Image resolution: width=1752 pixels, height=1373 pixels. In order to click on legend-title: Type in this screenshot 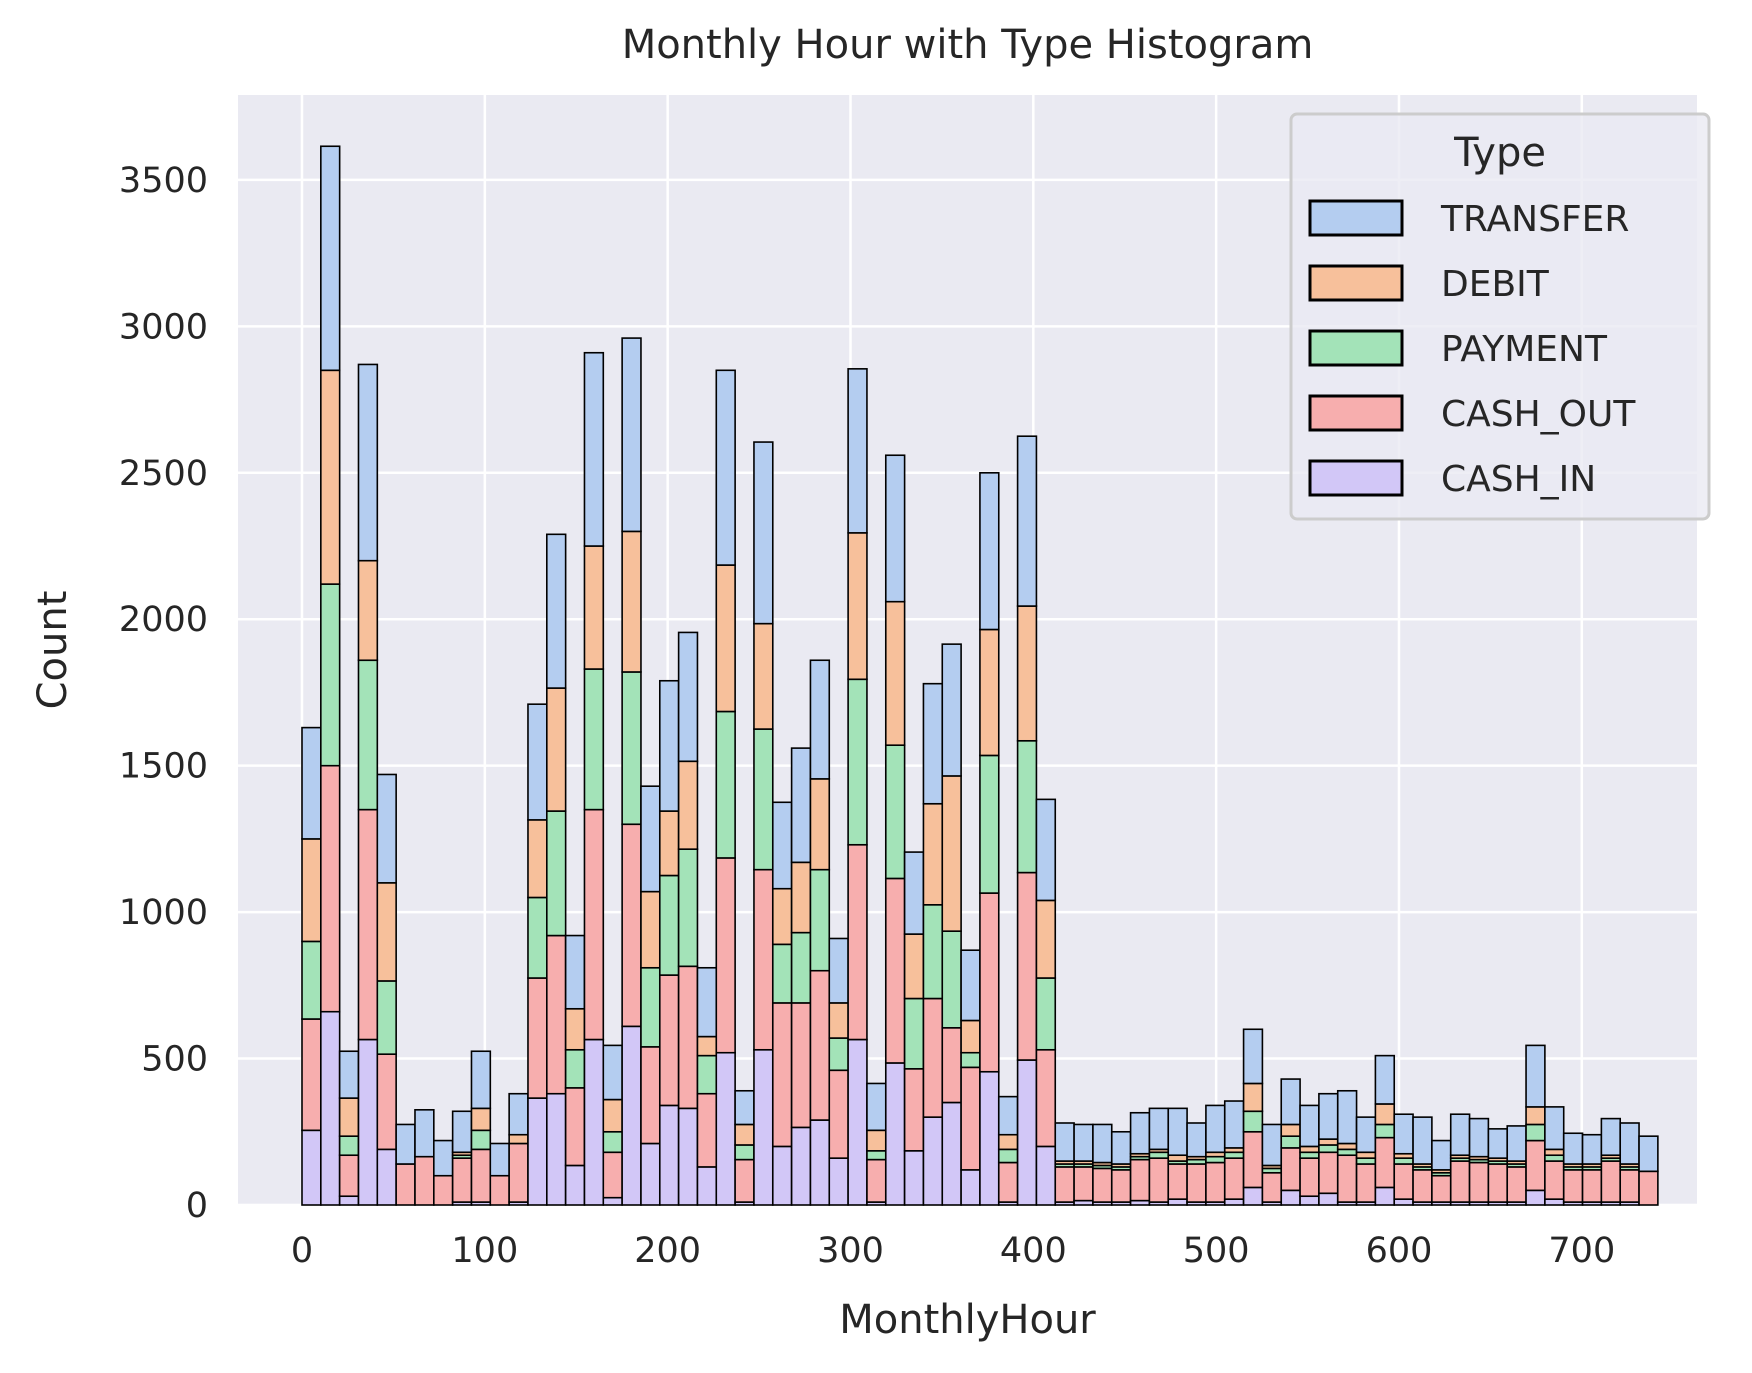, I will do `click(1499, 153)`.